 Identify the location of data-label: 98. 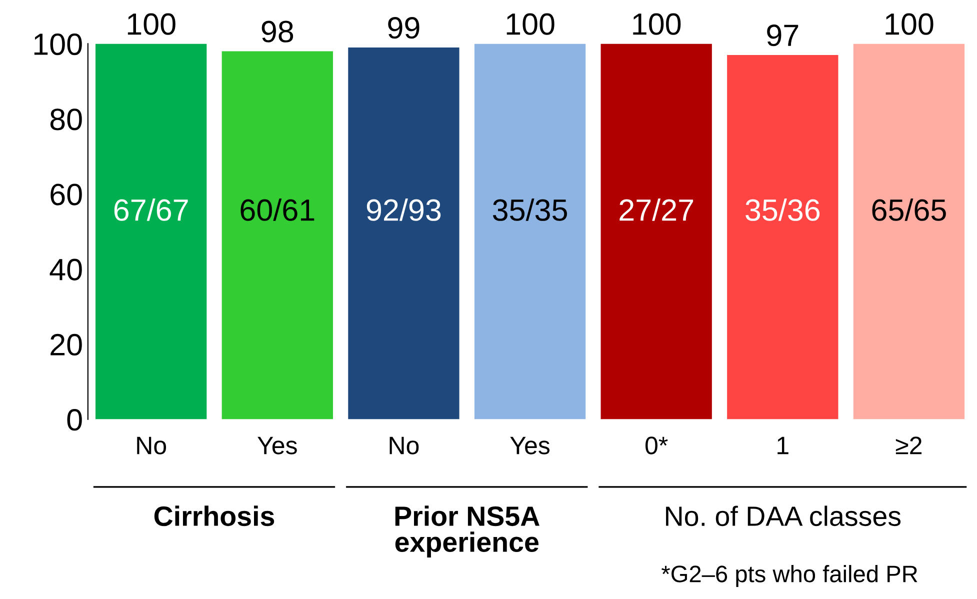
(278, 31).